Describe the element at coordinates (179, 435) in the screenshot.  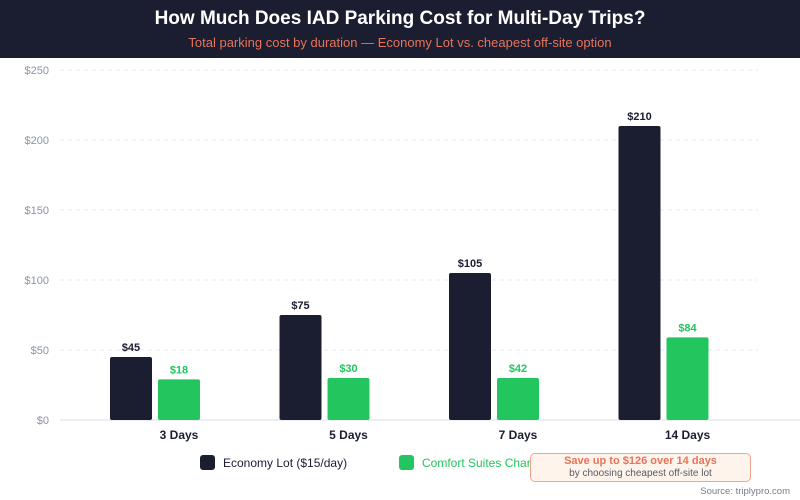
I see `x-tick-label: 3 Days` at that location.